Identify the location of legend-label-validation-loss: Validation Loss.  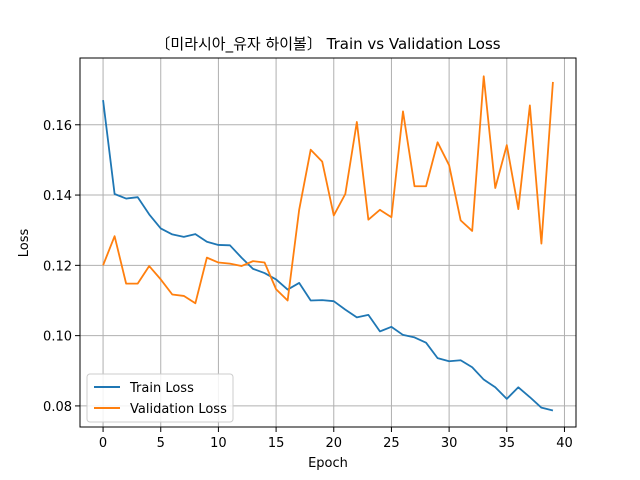
(178, 409).